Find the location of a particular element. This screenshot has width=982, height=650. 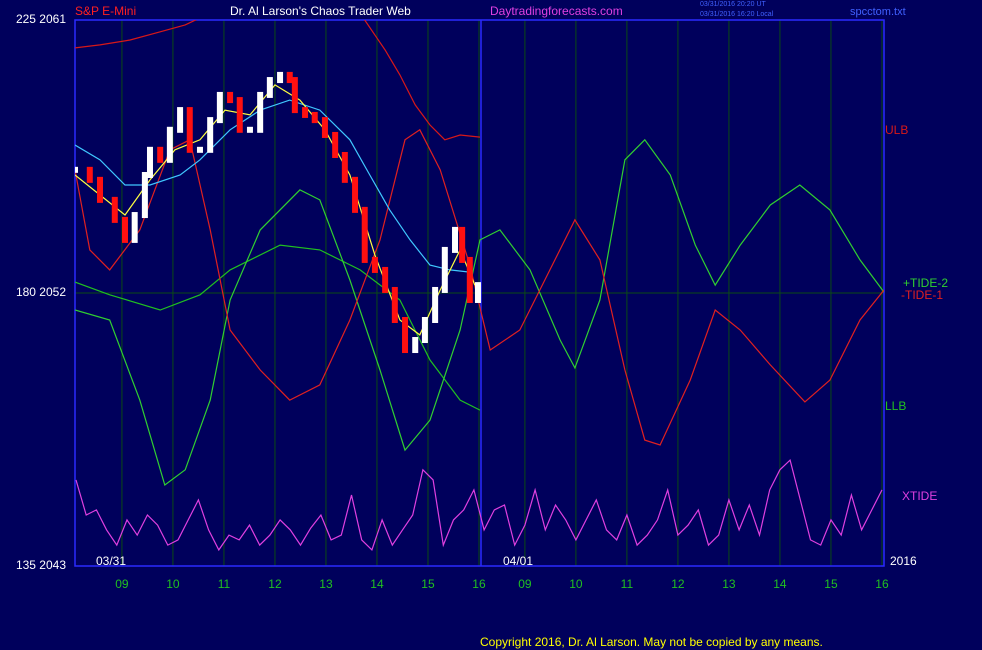

website: Daytradingforecasts.com is located at coordinates (556, 11).